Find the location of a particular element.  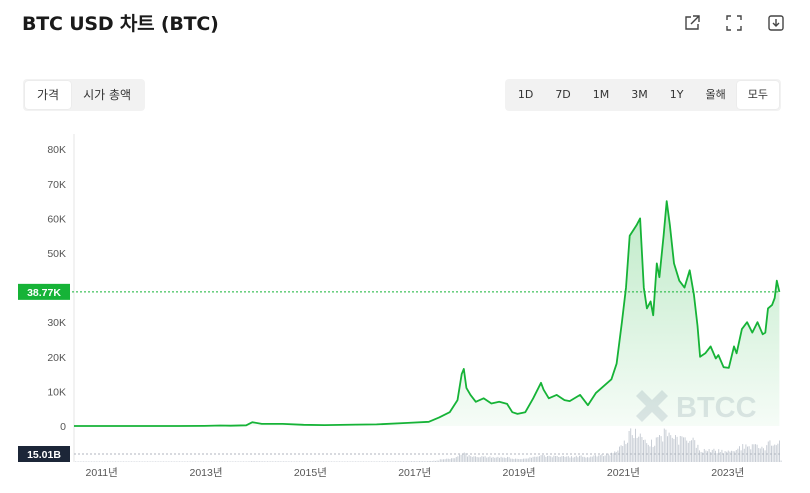

y-tick-label: 50K is located at coordinates (56, 254).